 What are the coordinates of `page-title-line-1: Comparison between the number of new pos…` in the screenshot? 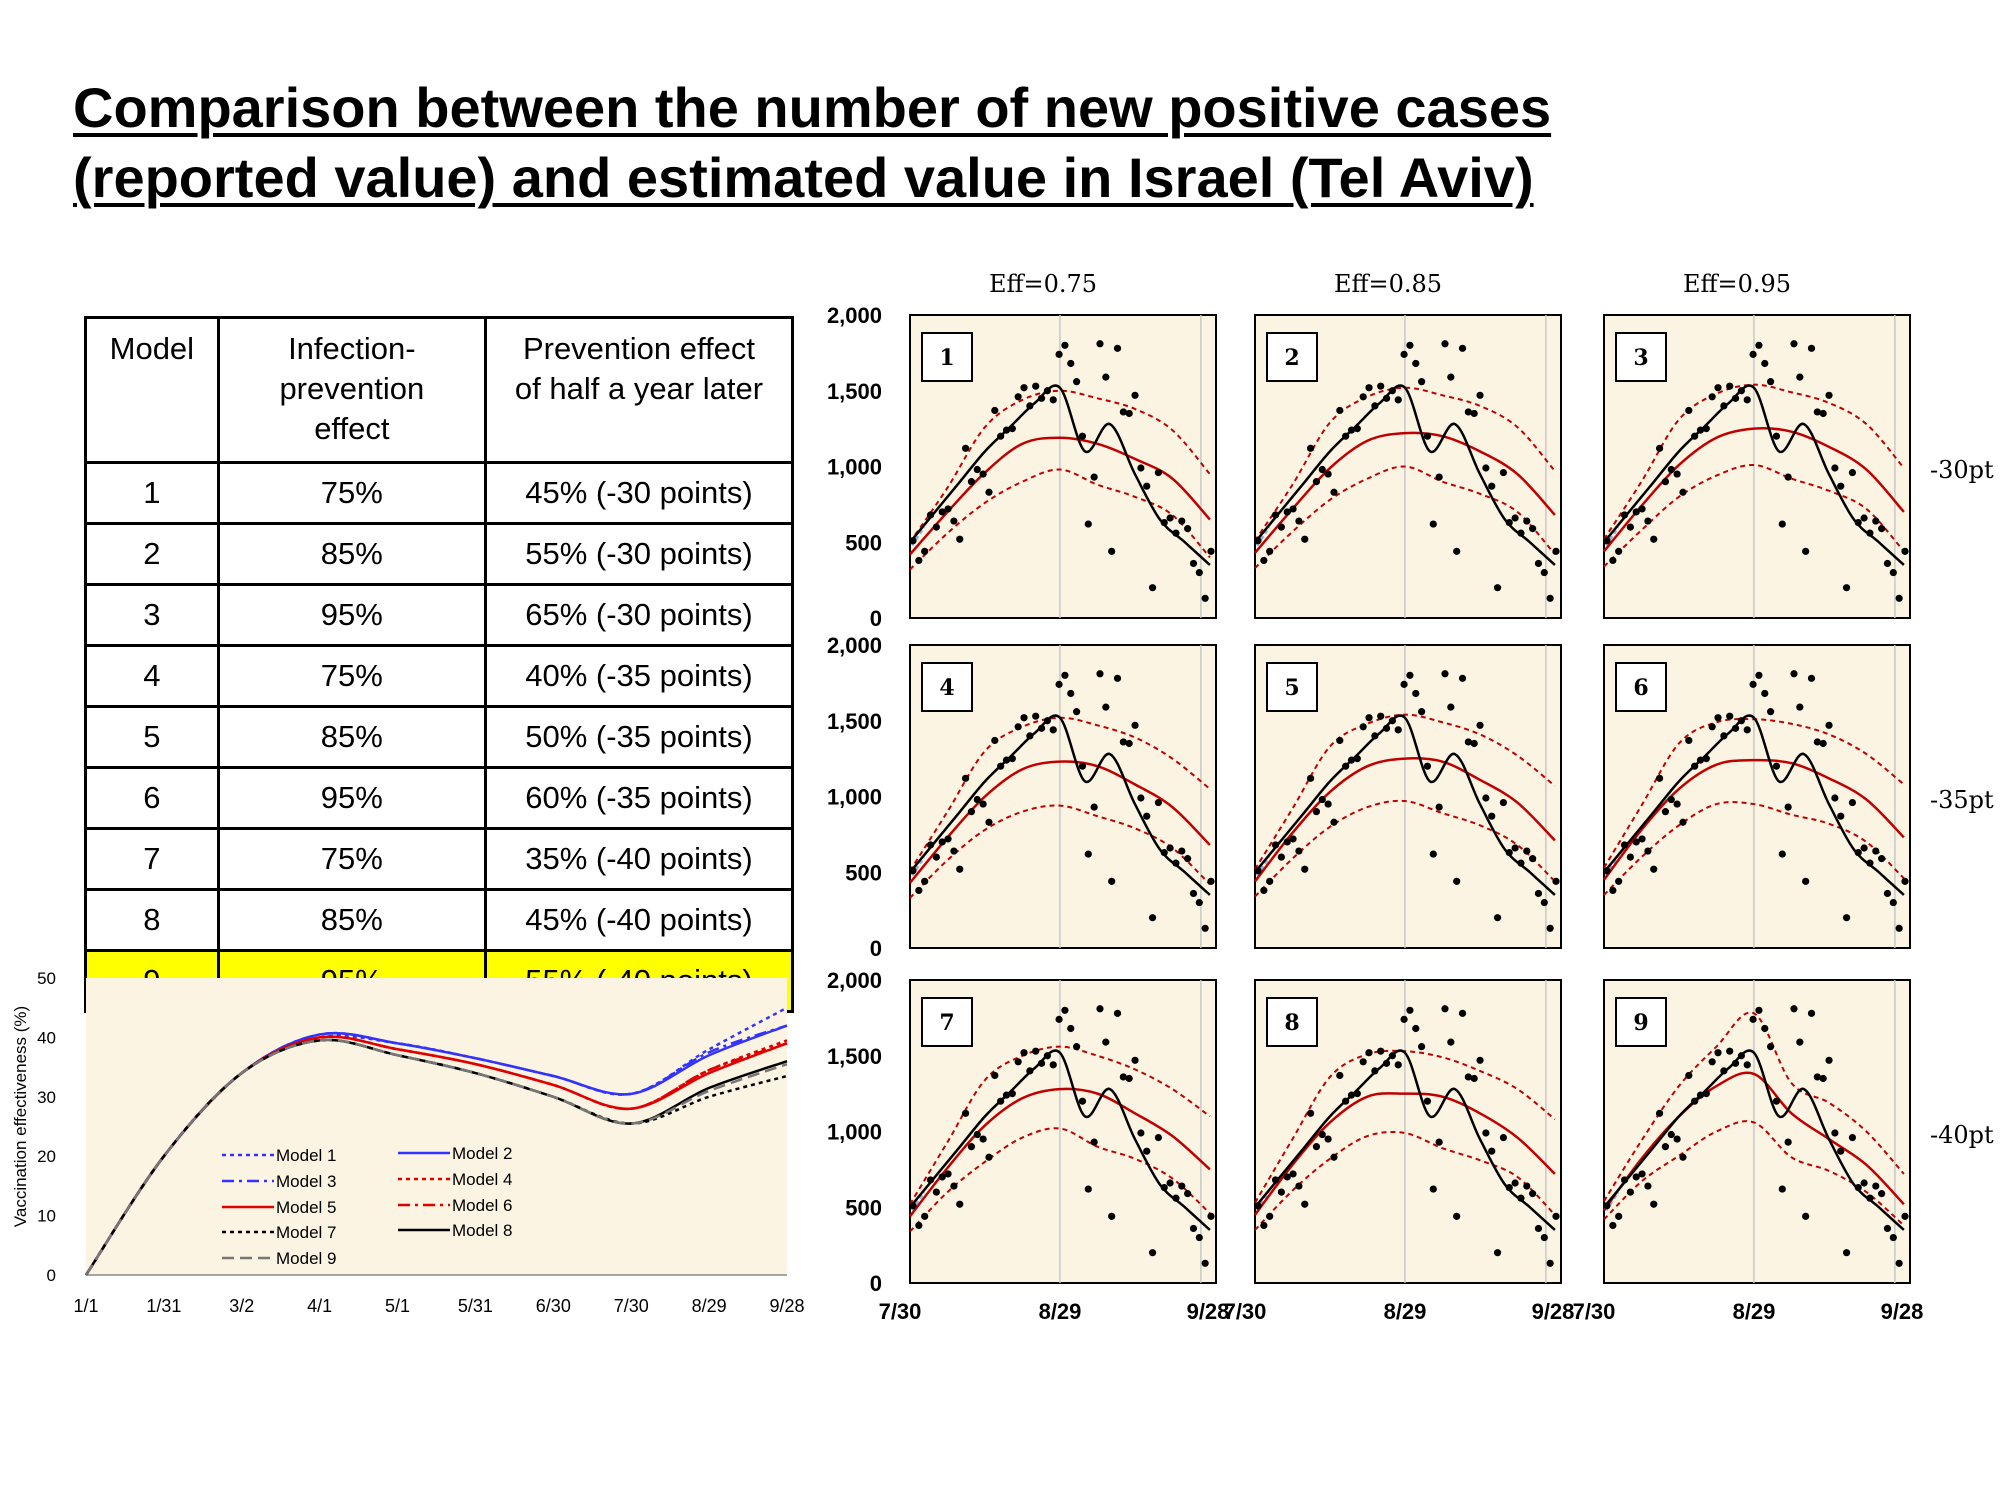 It's located at (812, 107).